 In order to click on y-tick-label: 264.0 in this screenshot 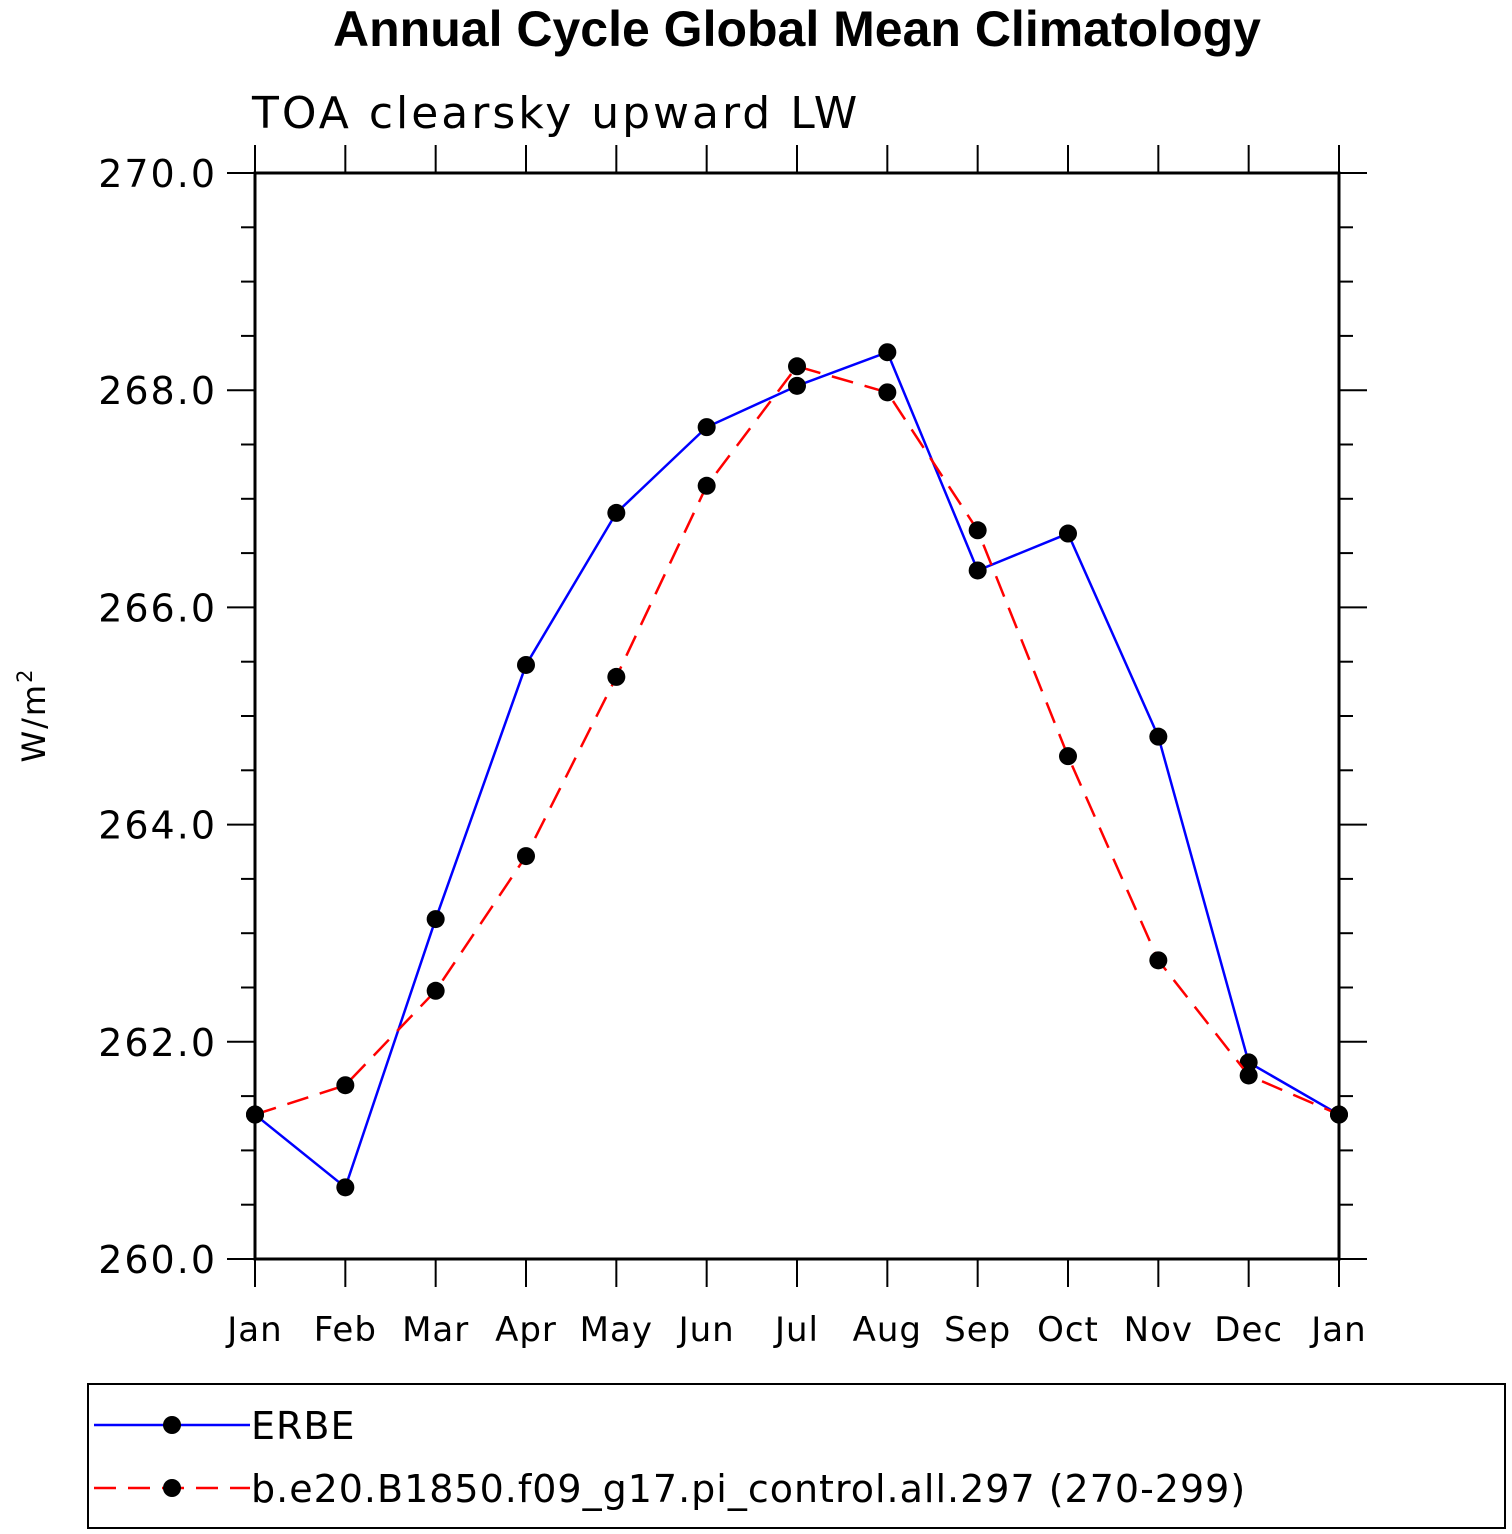, I will do `click(157, 826)`.